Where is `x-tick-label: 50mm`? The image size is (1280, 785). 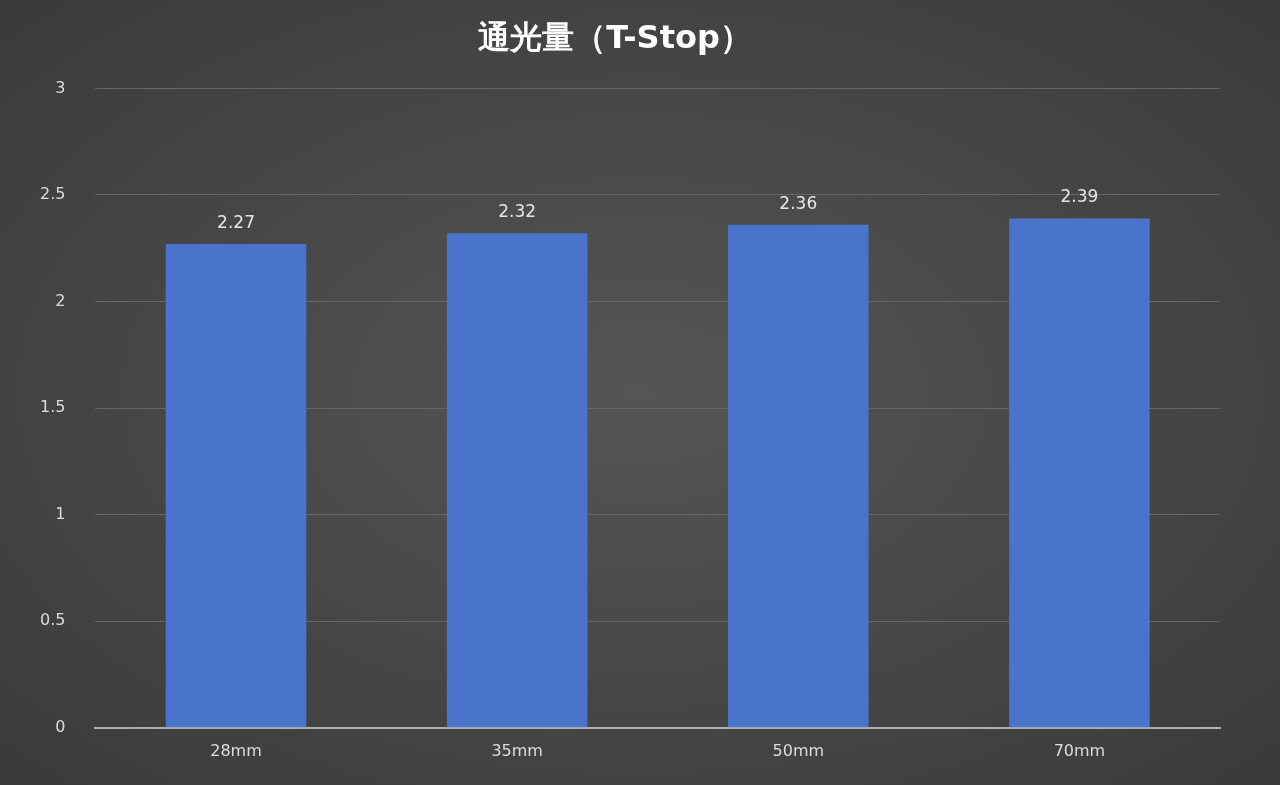
x-tick-label: 50mm is located at coordinates (798, 750).